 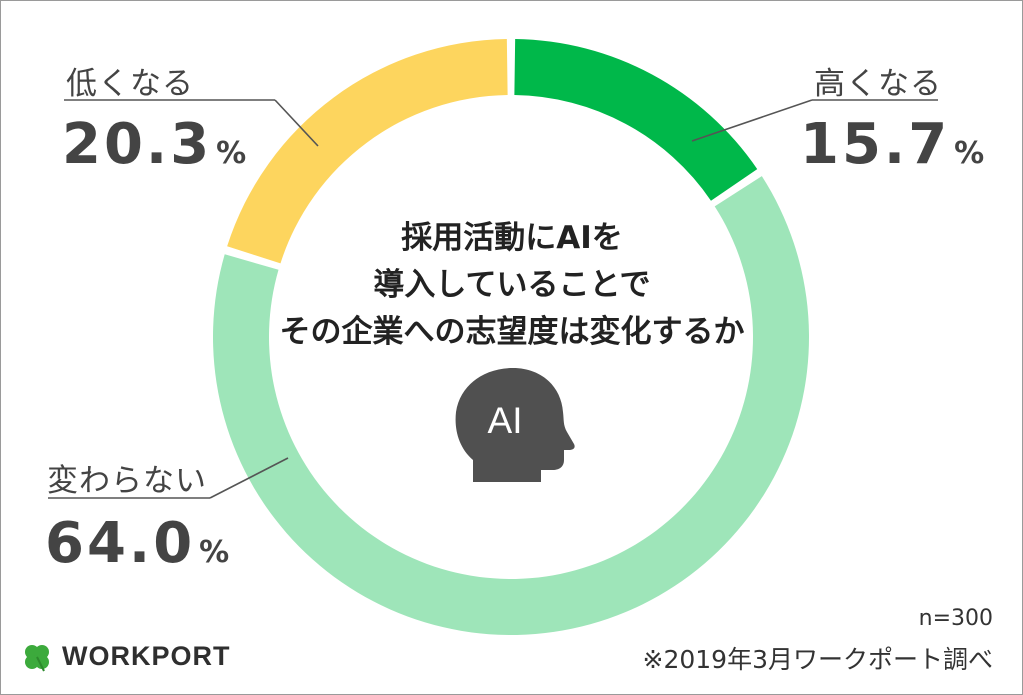 I want to click on workport-logo: WORKPORT, so click(x=126, y=656).